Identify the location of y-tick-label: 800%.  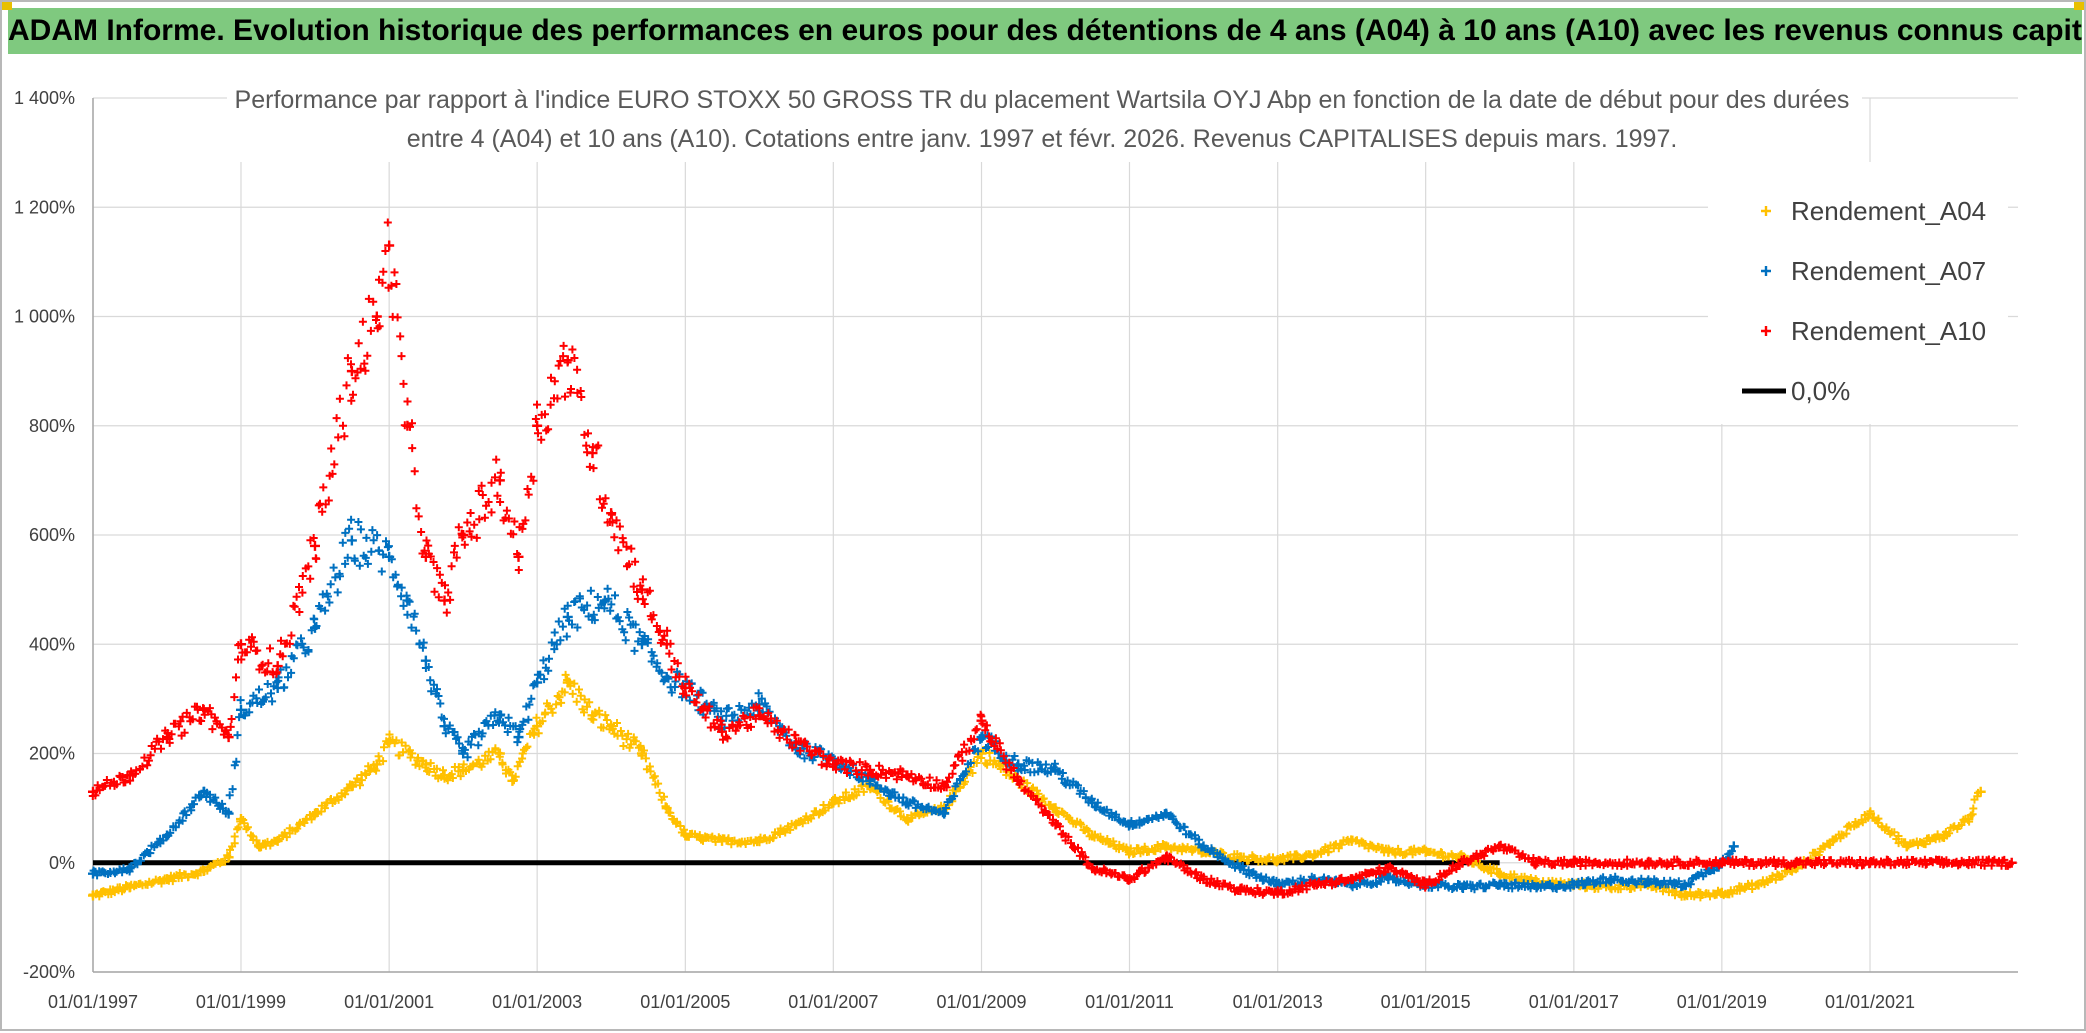
(52, 426).